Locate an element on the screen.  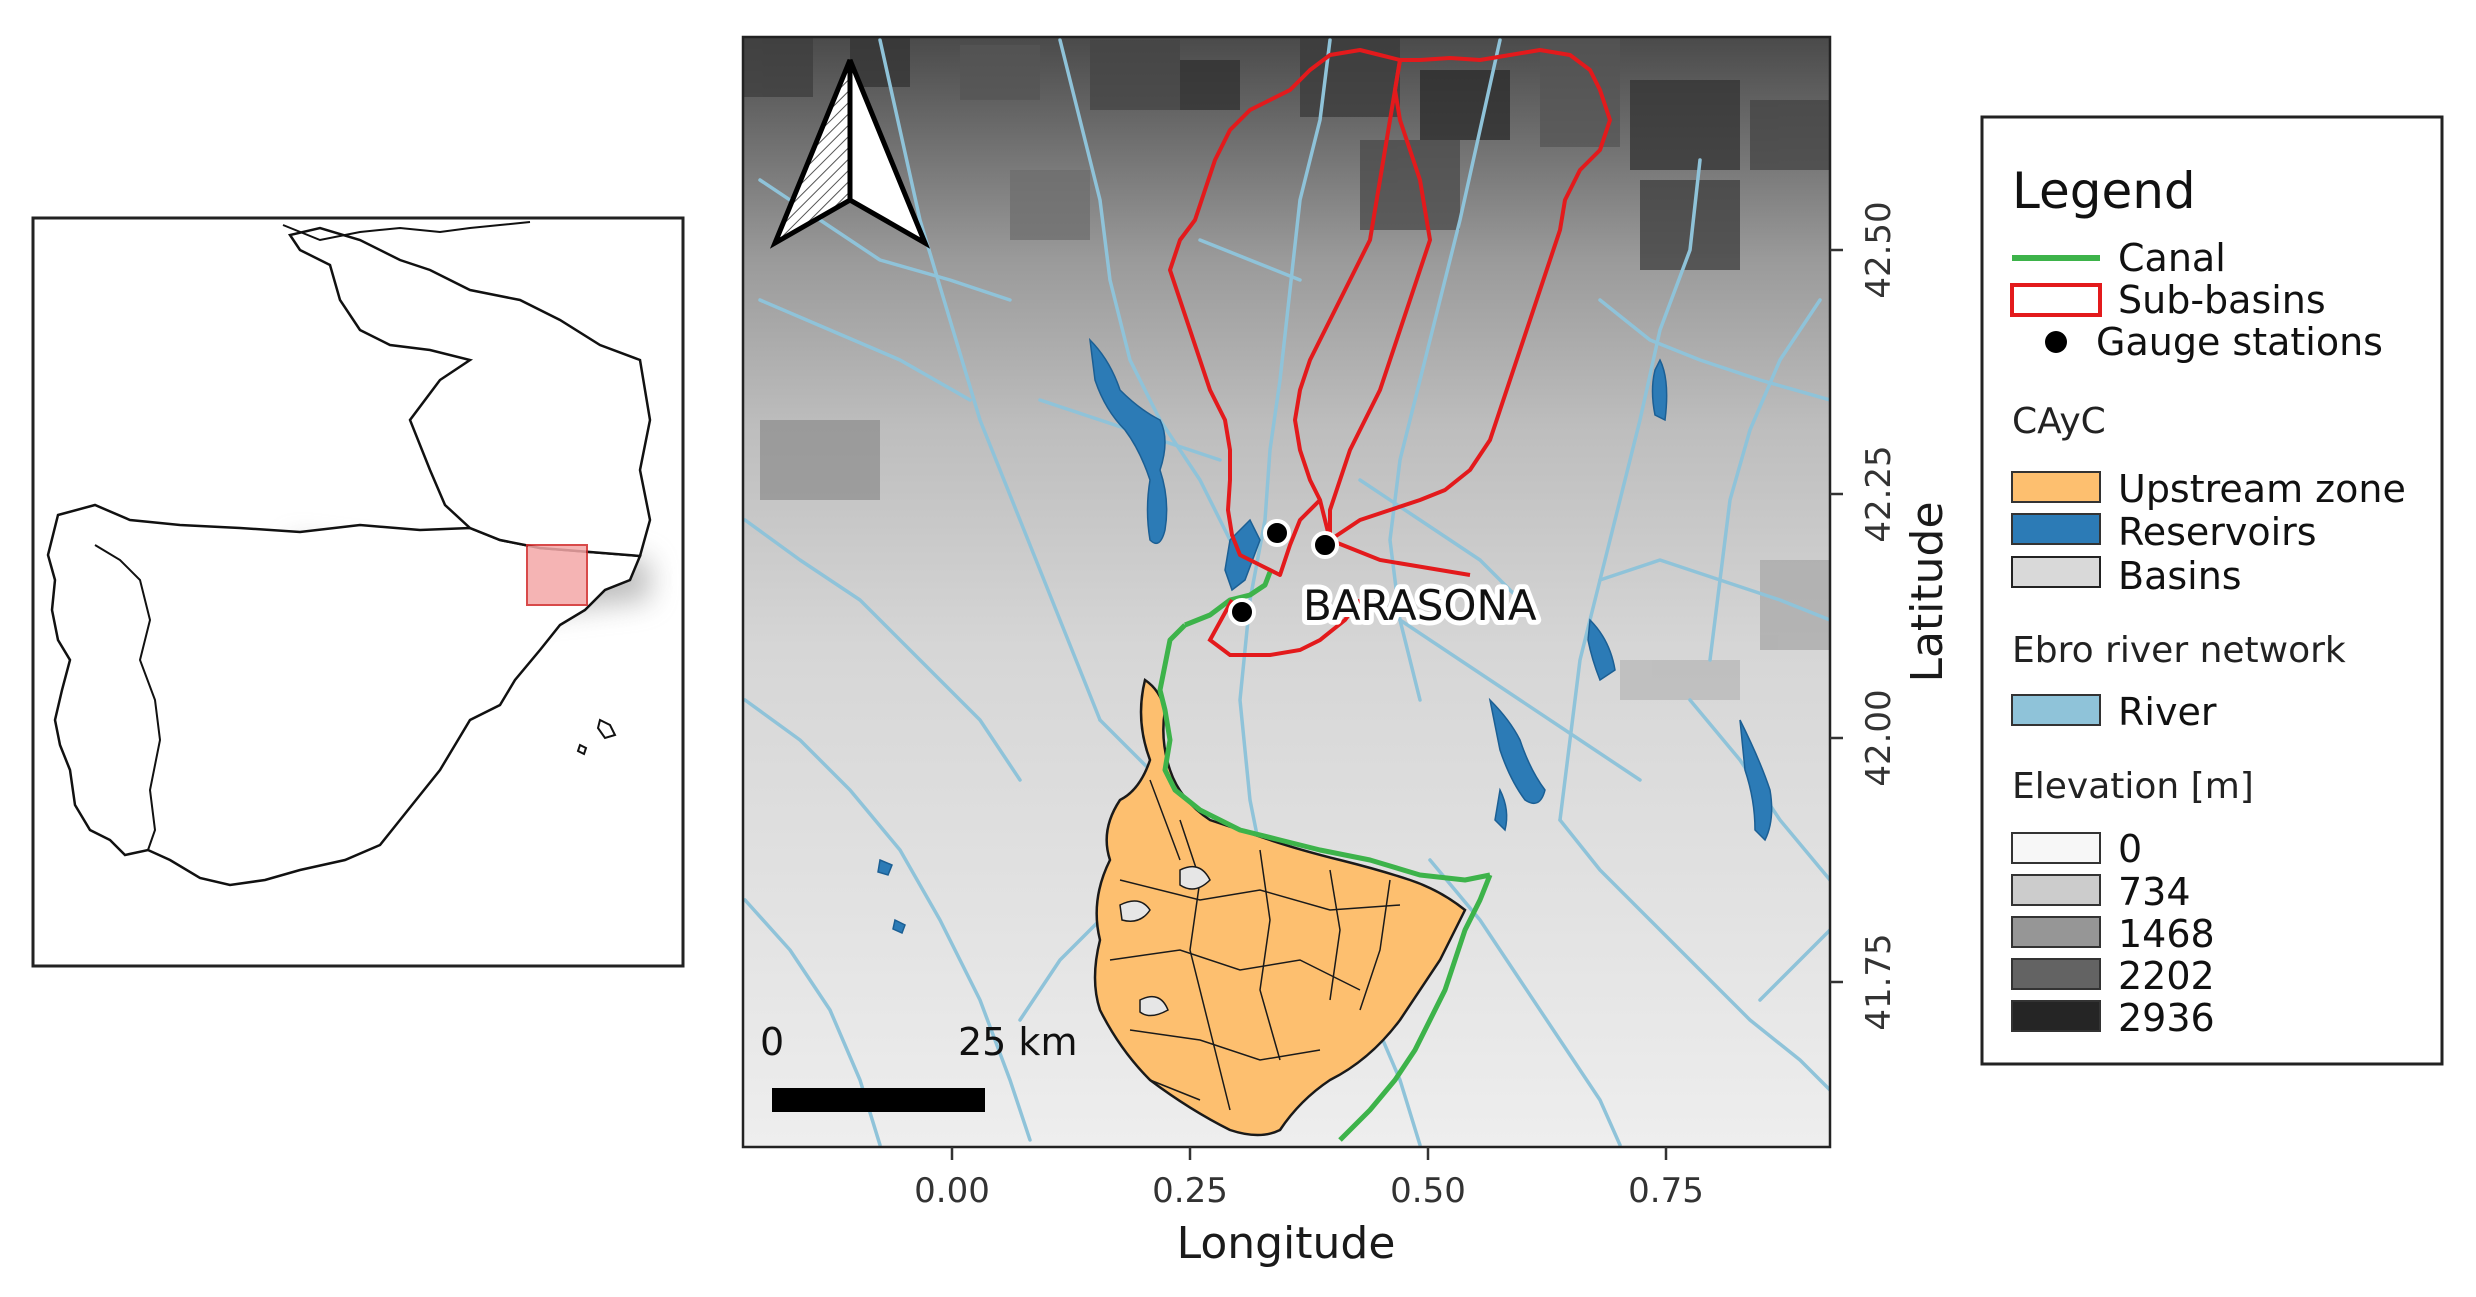
legend-elevation-heading: Elevation [m] is located at coordinates (2133, 786).